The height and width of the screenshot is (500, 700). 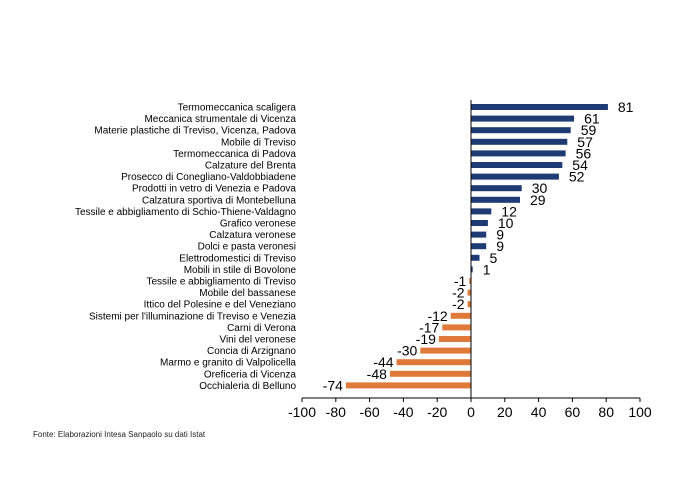 I want to click on value-label: -19, so click(x=426, y=339).